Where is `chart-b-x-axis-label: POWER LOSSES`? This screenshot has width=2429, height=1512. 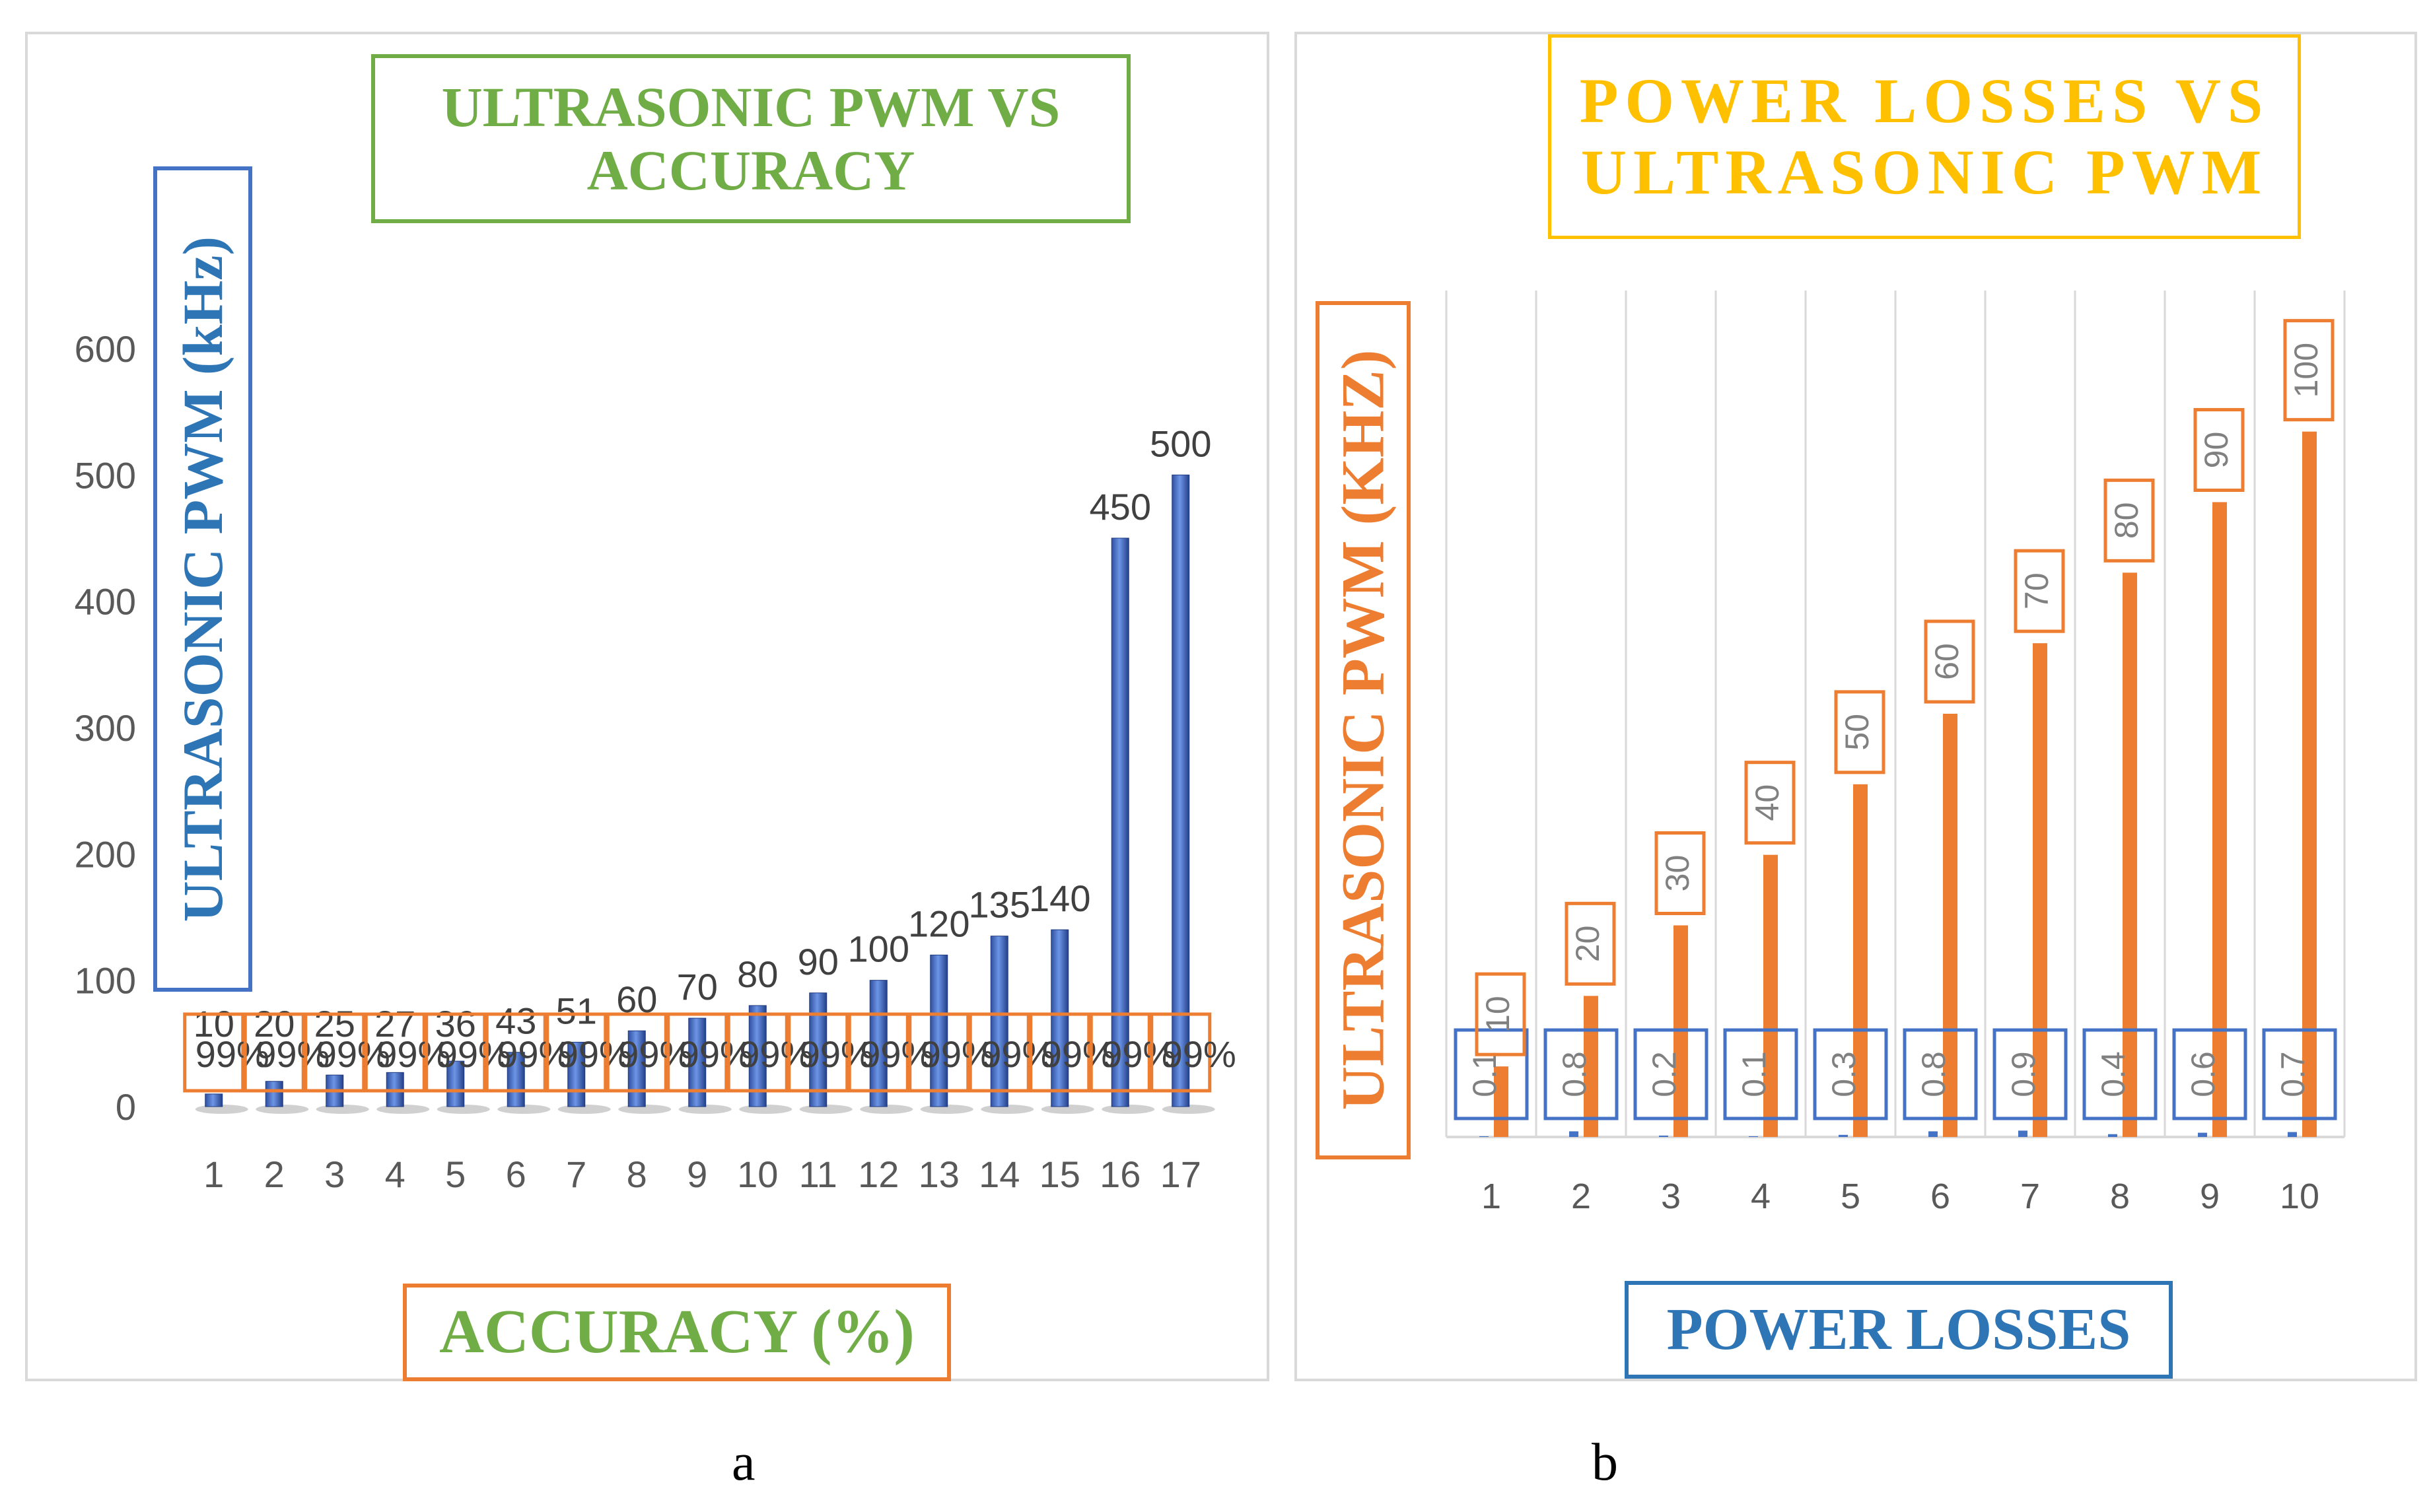 chart-b-x-axis-label: POWER LOSSES is located at coordinates (1899, 1330).